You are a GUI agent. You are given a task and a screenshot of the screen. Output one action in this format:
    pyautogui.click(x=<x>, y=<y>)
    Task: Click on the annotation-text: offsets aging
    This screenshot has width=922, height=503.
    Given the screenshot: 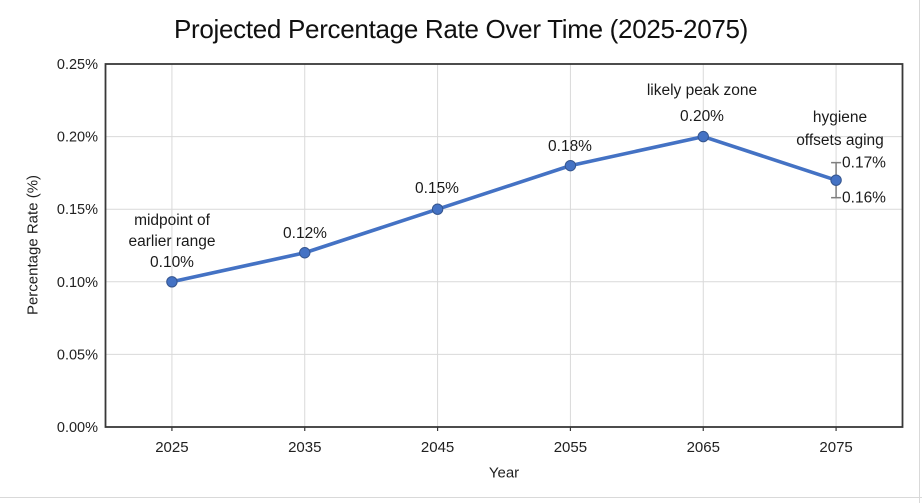 What is the action you would take?
    pyautogui.click(x=840, y=140)
    